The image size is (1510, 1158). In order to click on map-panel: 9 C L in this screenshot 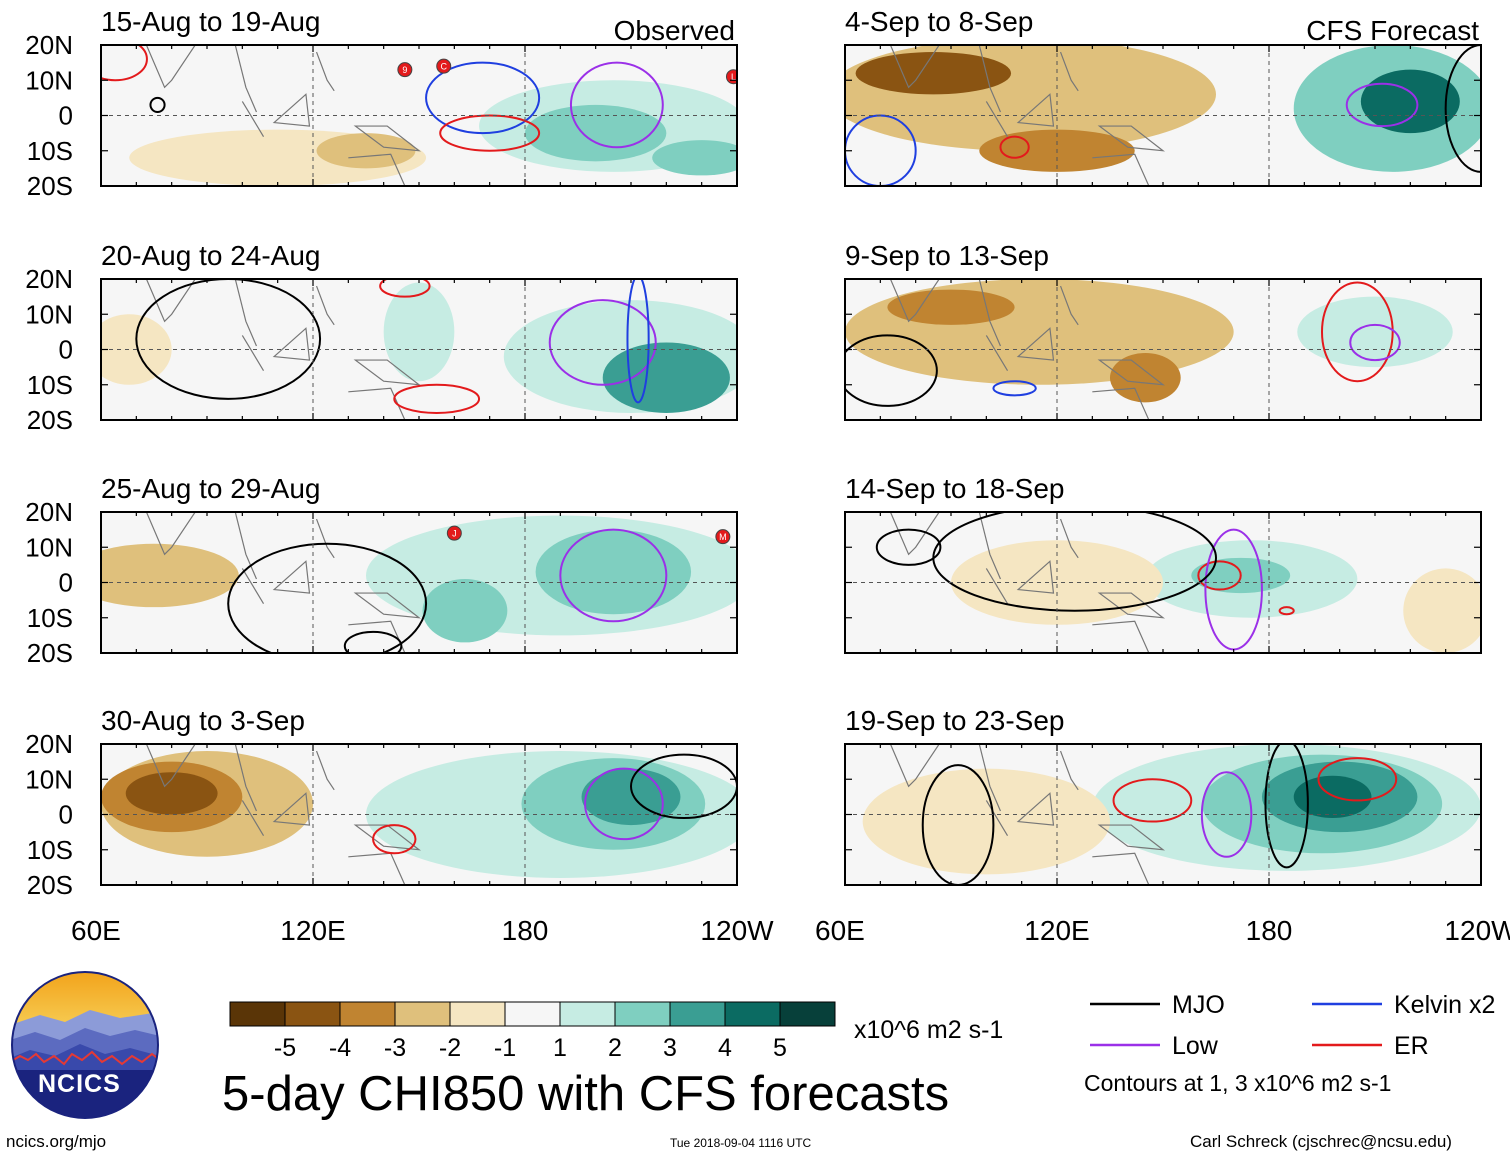, I will do `click(419, 115)`.